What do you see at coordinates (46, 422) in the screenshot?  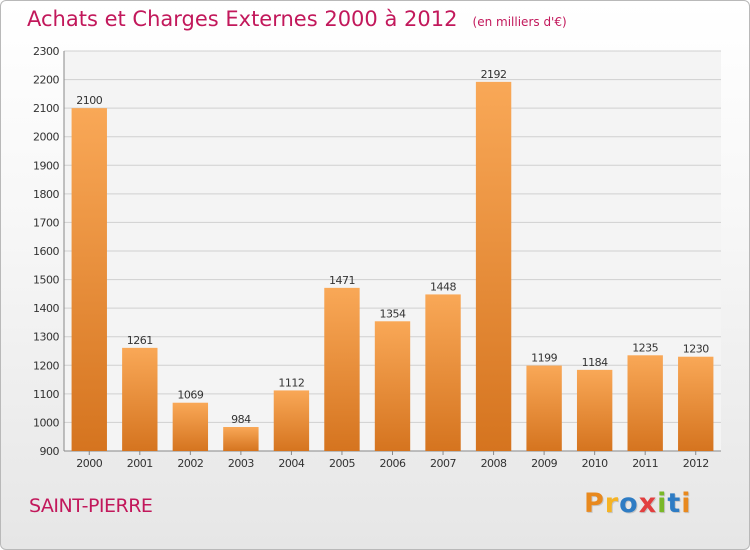 I see `y-tick-label: 1000` at bounding box center [46, 422].